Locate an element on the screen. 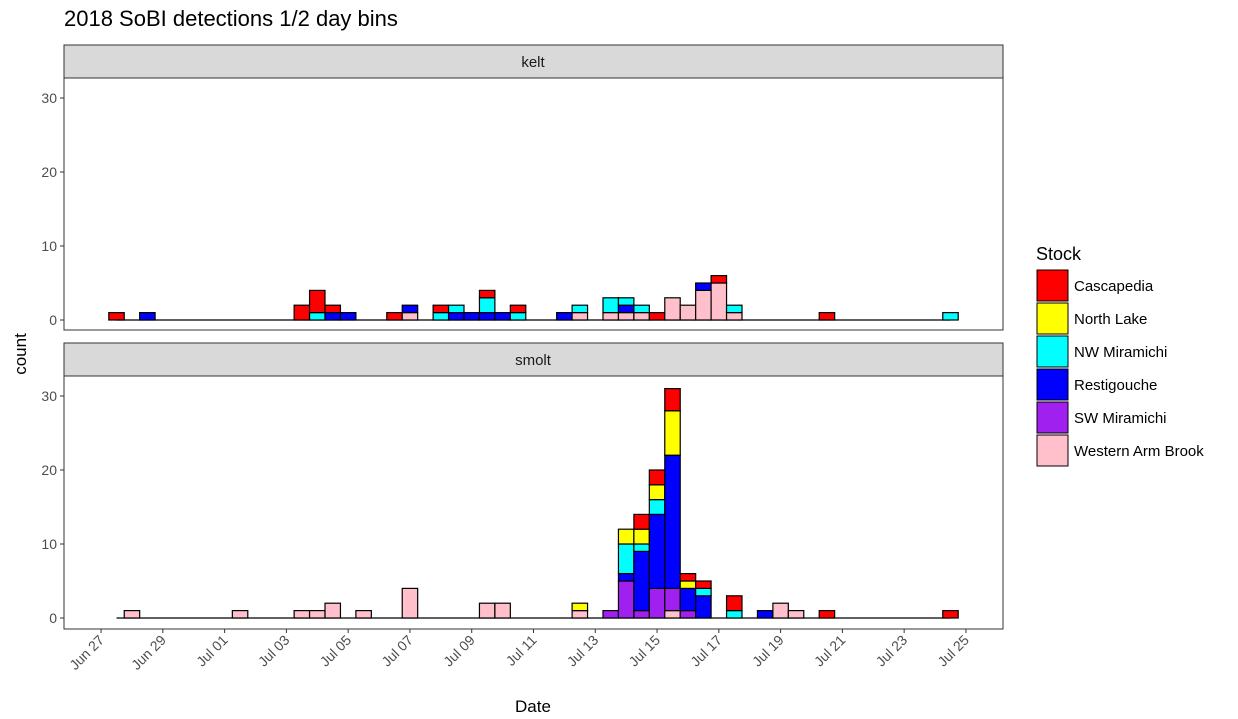 Image resolution: width=1238 pixels, height=719 pixels. x-tick-label: Jul 17 is located at coordinates (706, 651).